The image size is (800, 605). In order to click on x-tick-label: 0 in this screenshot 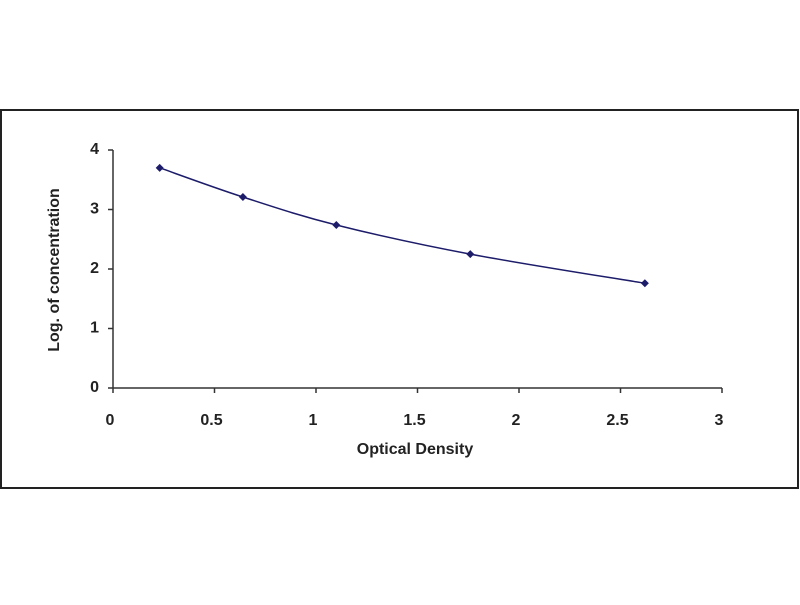, I will do `click(110, 420)`.